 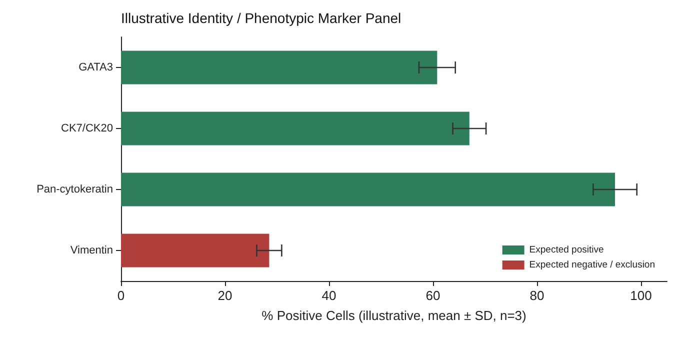 I want to click on y-tick-label: Pan-cytokeratin, so click(x=74, y=190).